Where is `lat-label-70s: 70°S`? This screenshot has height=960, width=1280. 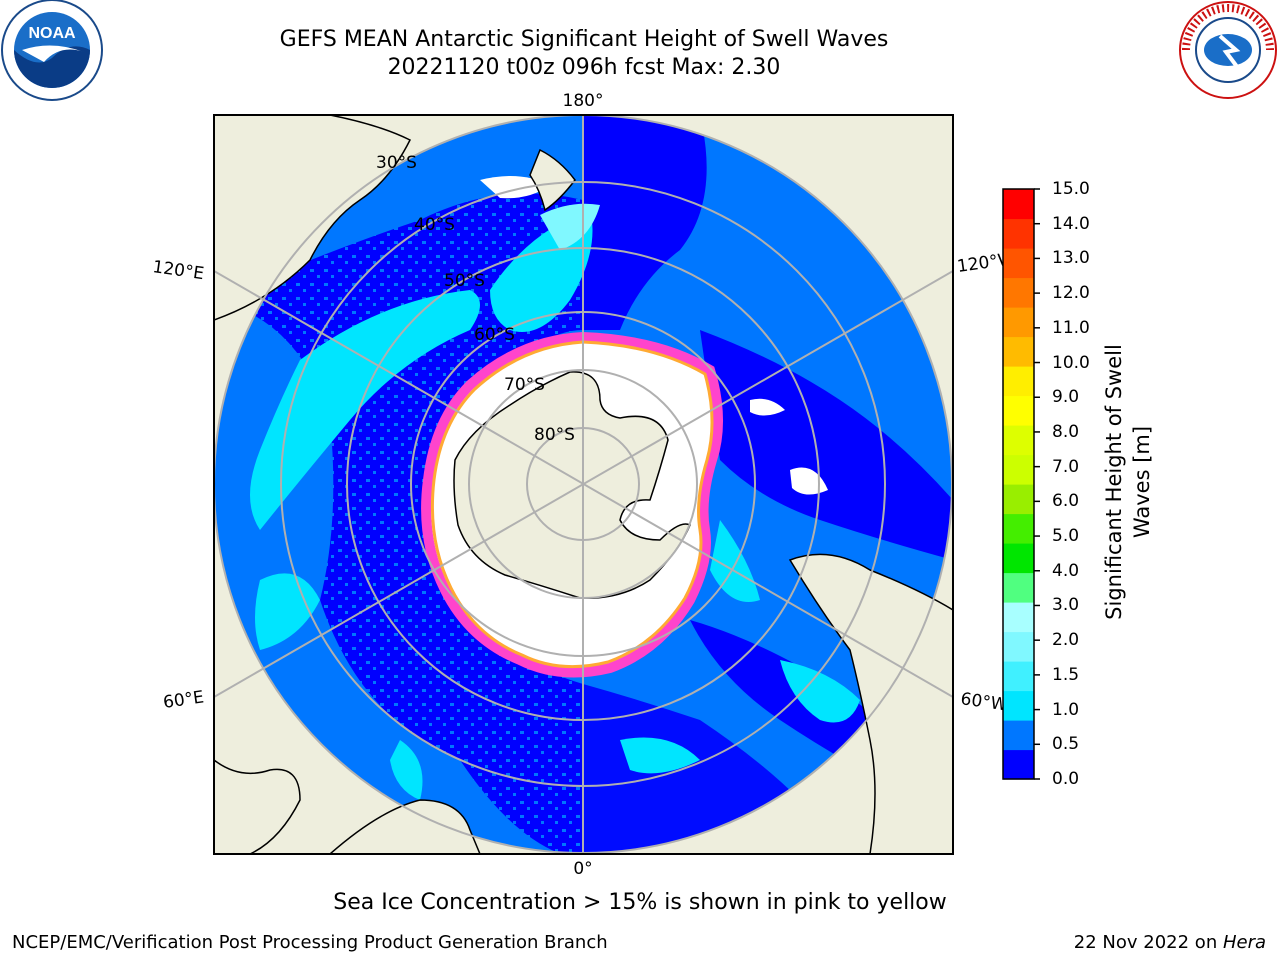 lat-label-70s: 70°S is located at coordinates (524, 385).